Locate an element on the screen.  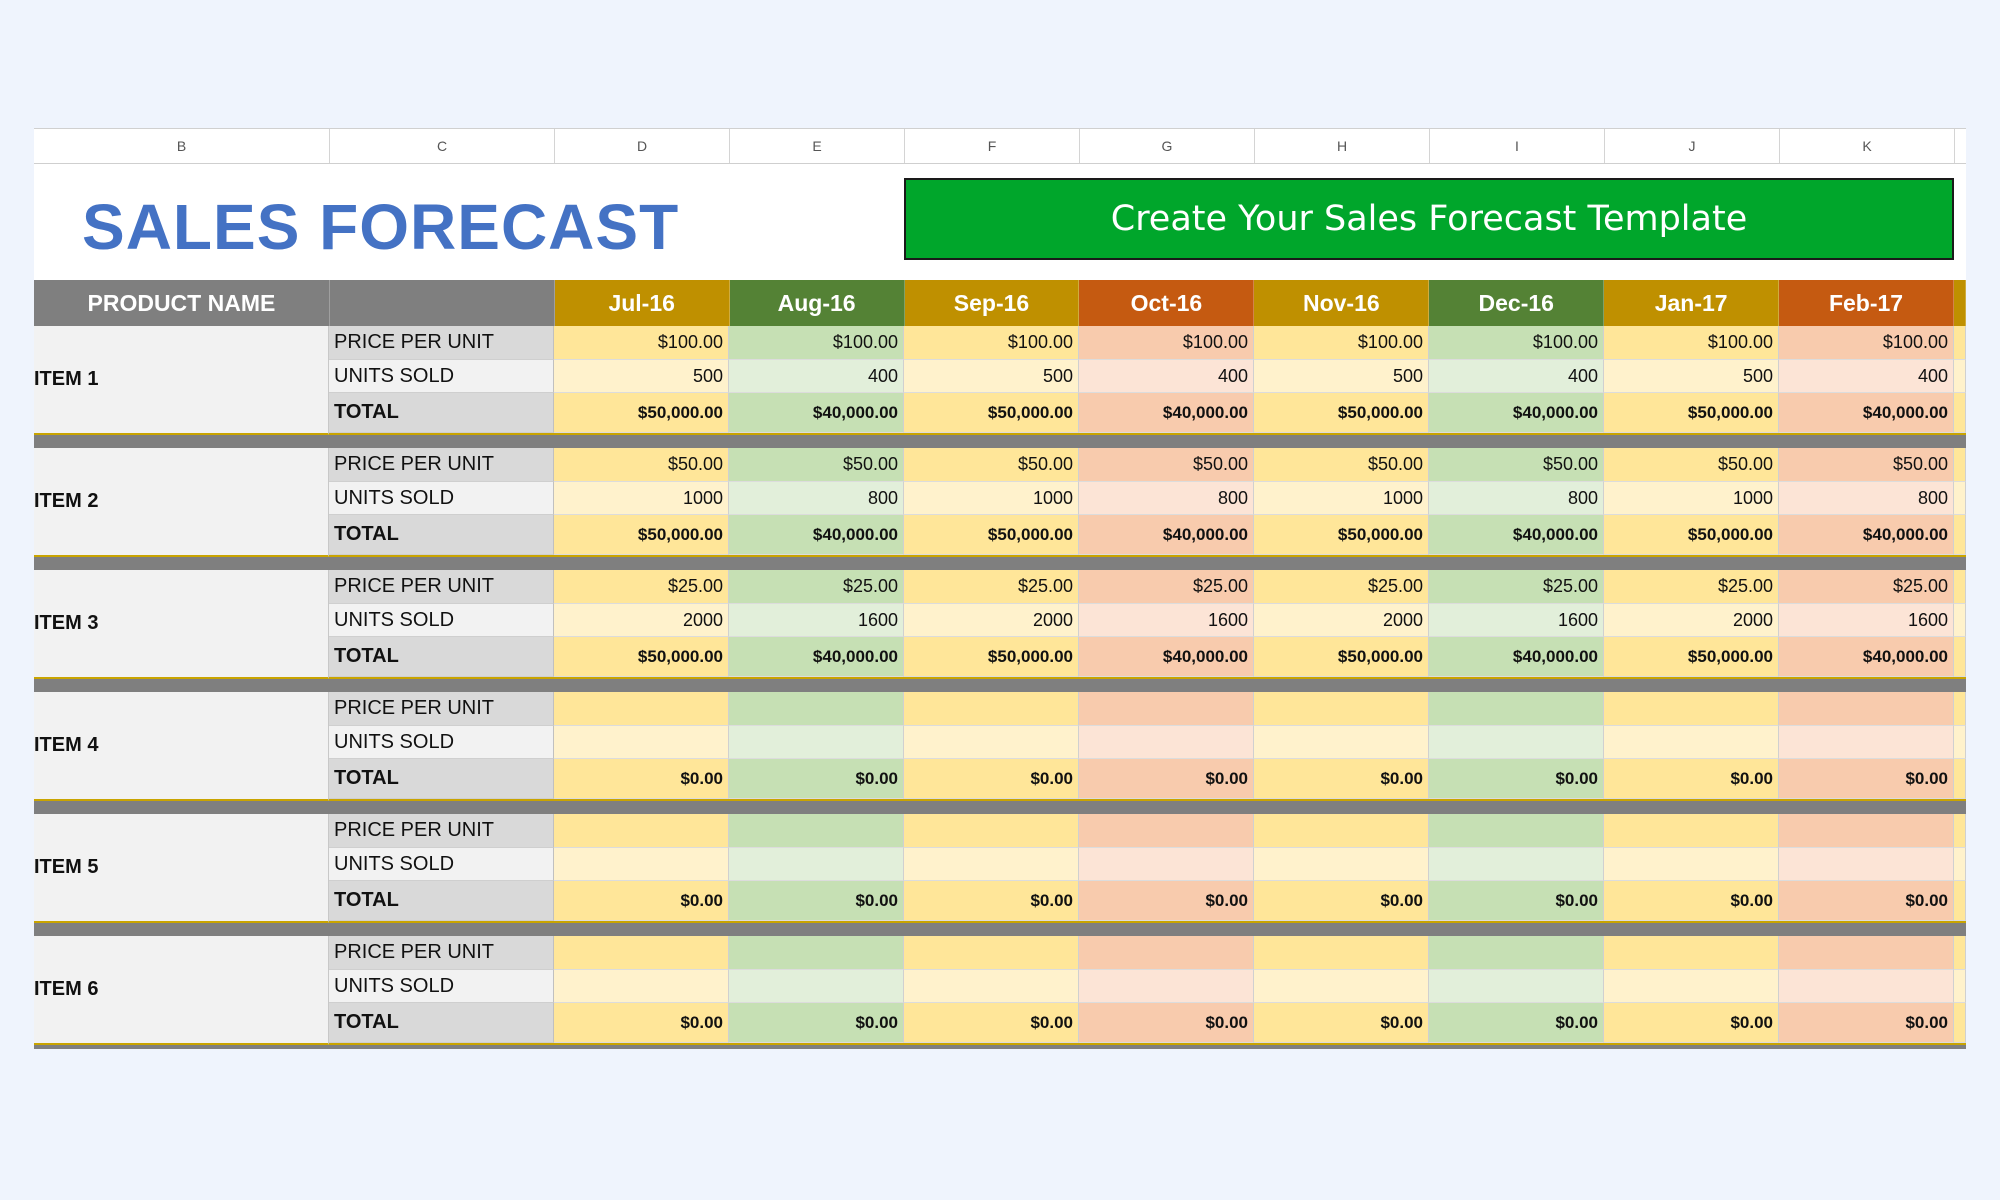
item-name-cell: ITEM 1 is located at coordinates (181, 380).